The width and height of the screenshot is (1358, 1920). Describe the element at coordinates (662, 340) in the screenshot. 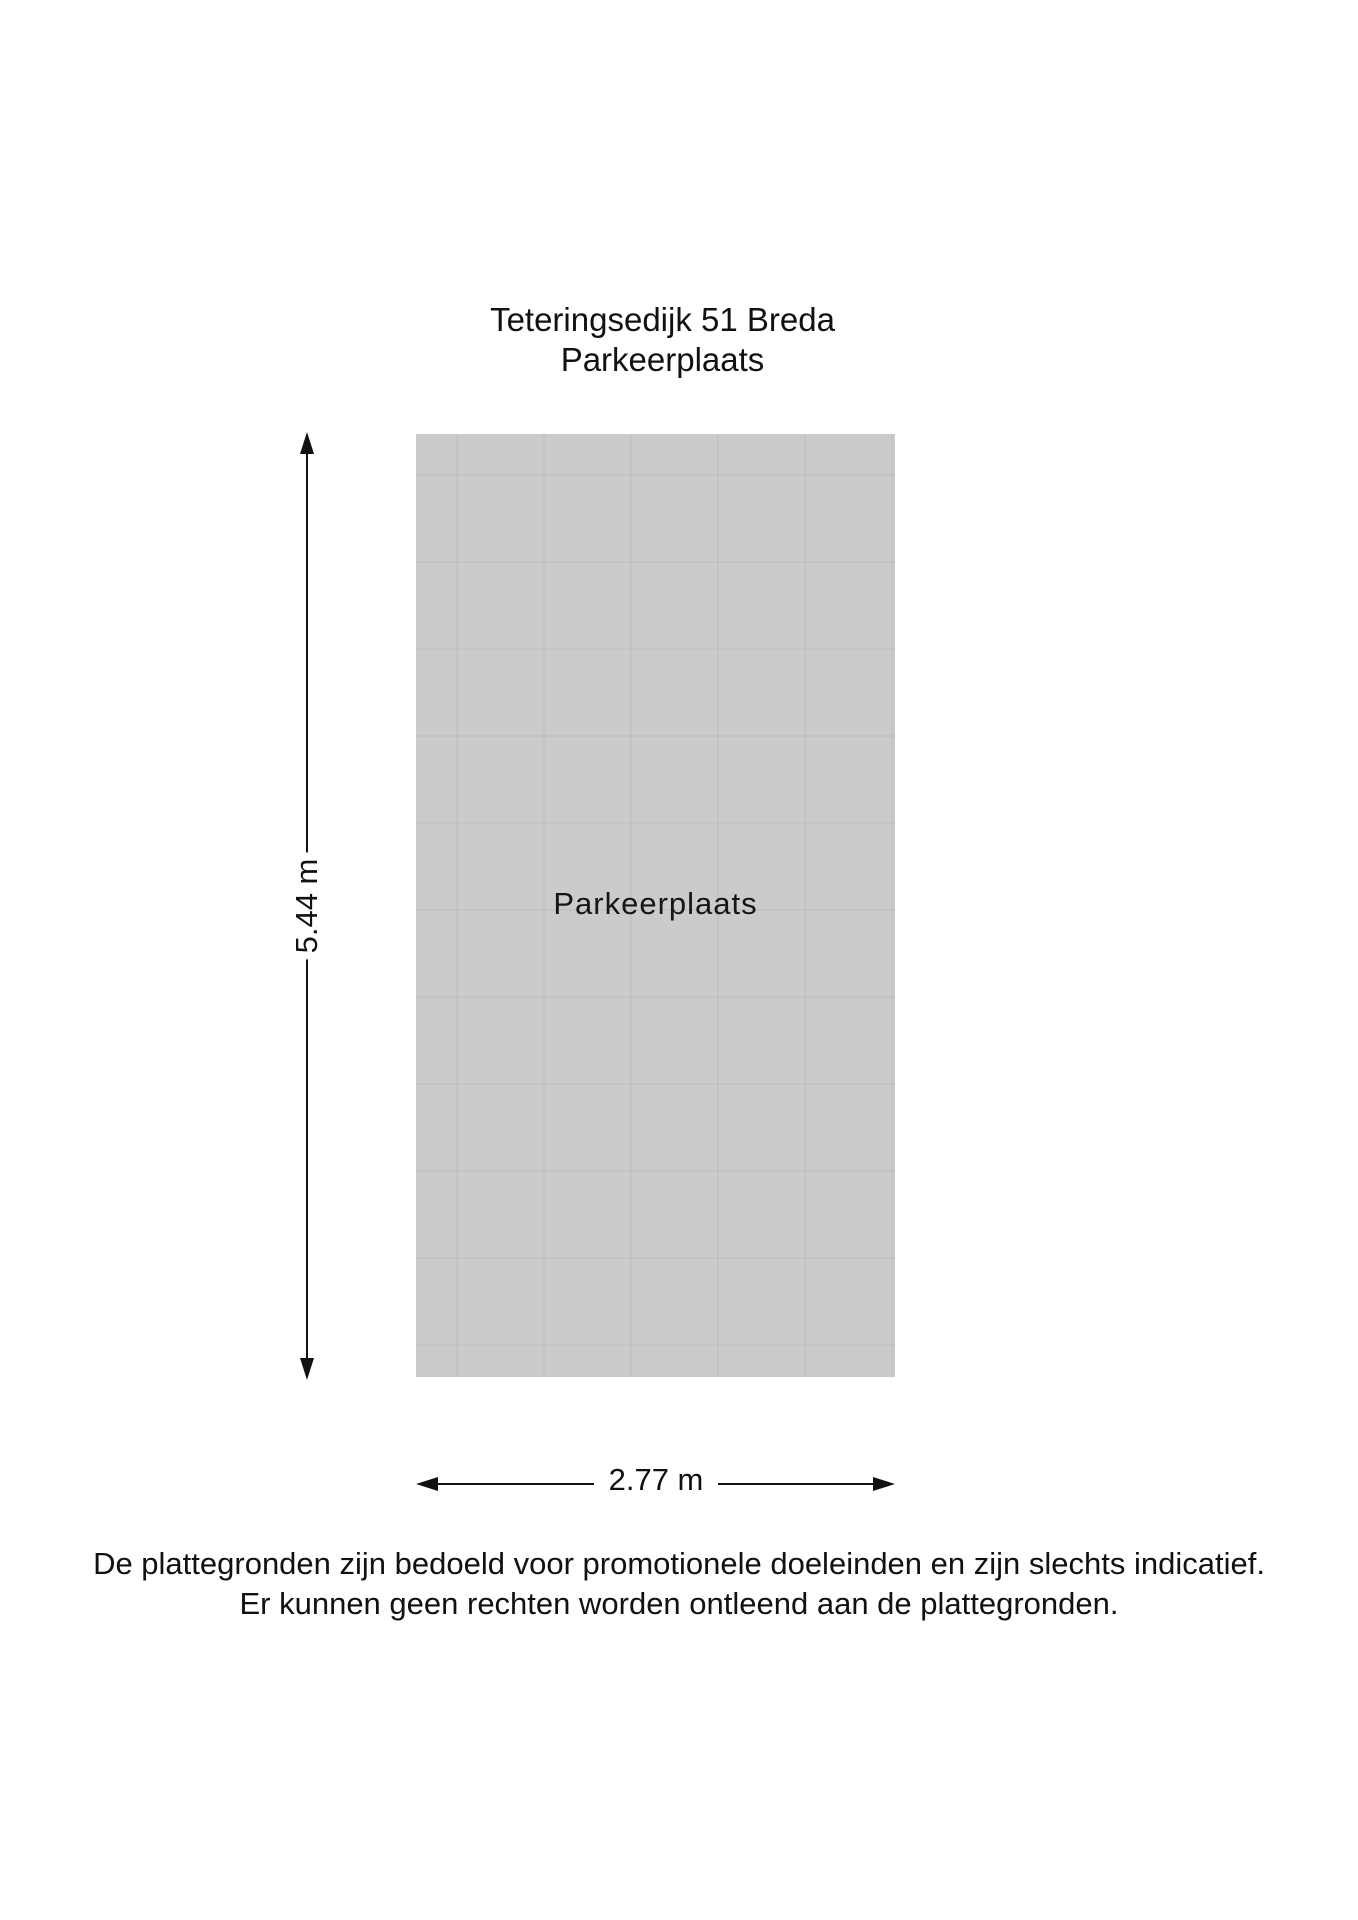

I see `plan-title: Teteringsedijk 51 Breda Parkeerplaats` at that location.